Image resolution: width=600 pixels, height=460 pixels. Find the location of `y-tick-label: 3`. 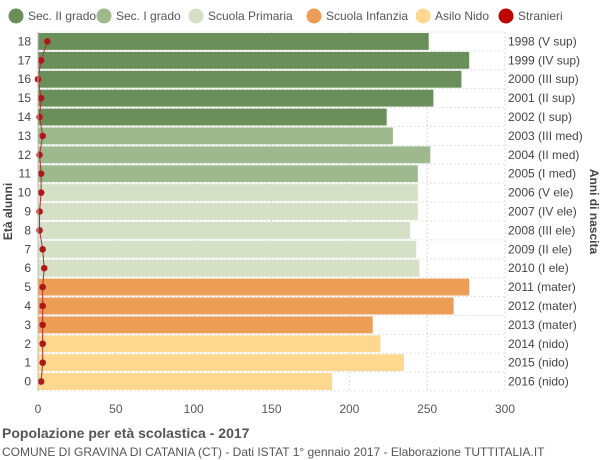

y-tick-label: 3 is located at coordinates (27, 325).